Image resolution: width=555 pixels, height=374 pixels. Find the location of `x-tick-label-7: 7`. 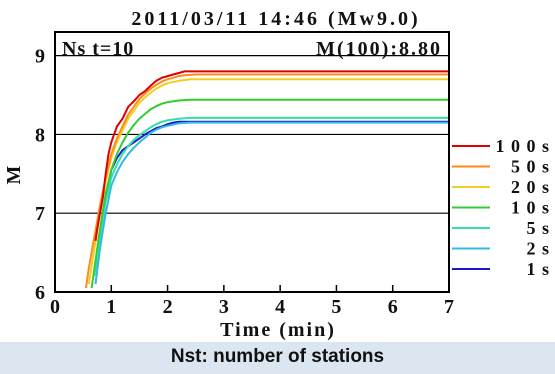

x-tick-label-7: 7 is located at coordinates (449, 307).